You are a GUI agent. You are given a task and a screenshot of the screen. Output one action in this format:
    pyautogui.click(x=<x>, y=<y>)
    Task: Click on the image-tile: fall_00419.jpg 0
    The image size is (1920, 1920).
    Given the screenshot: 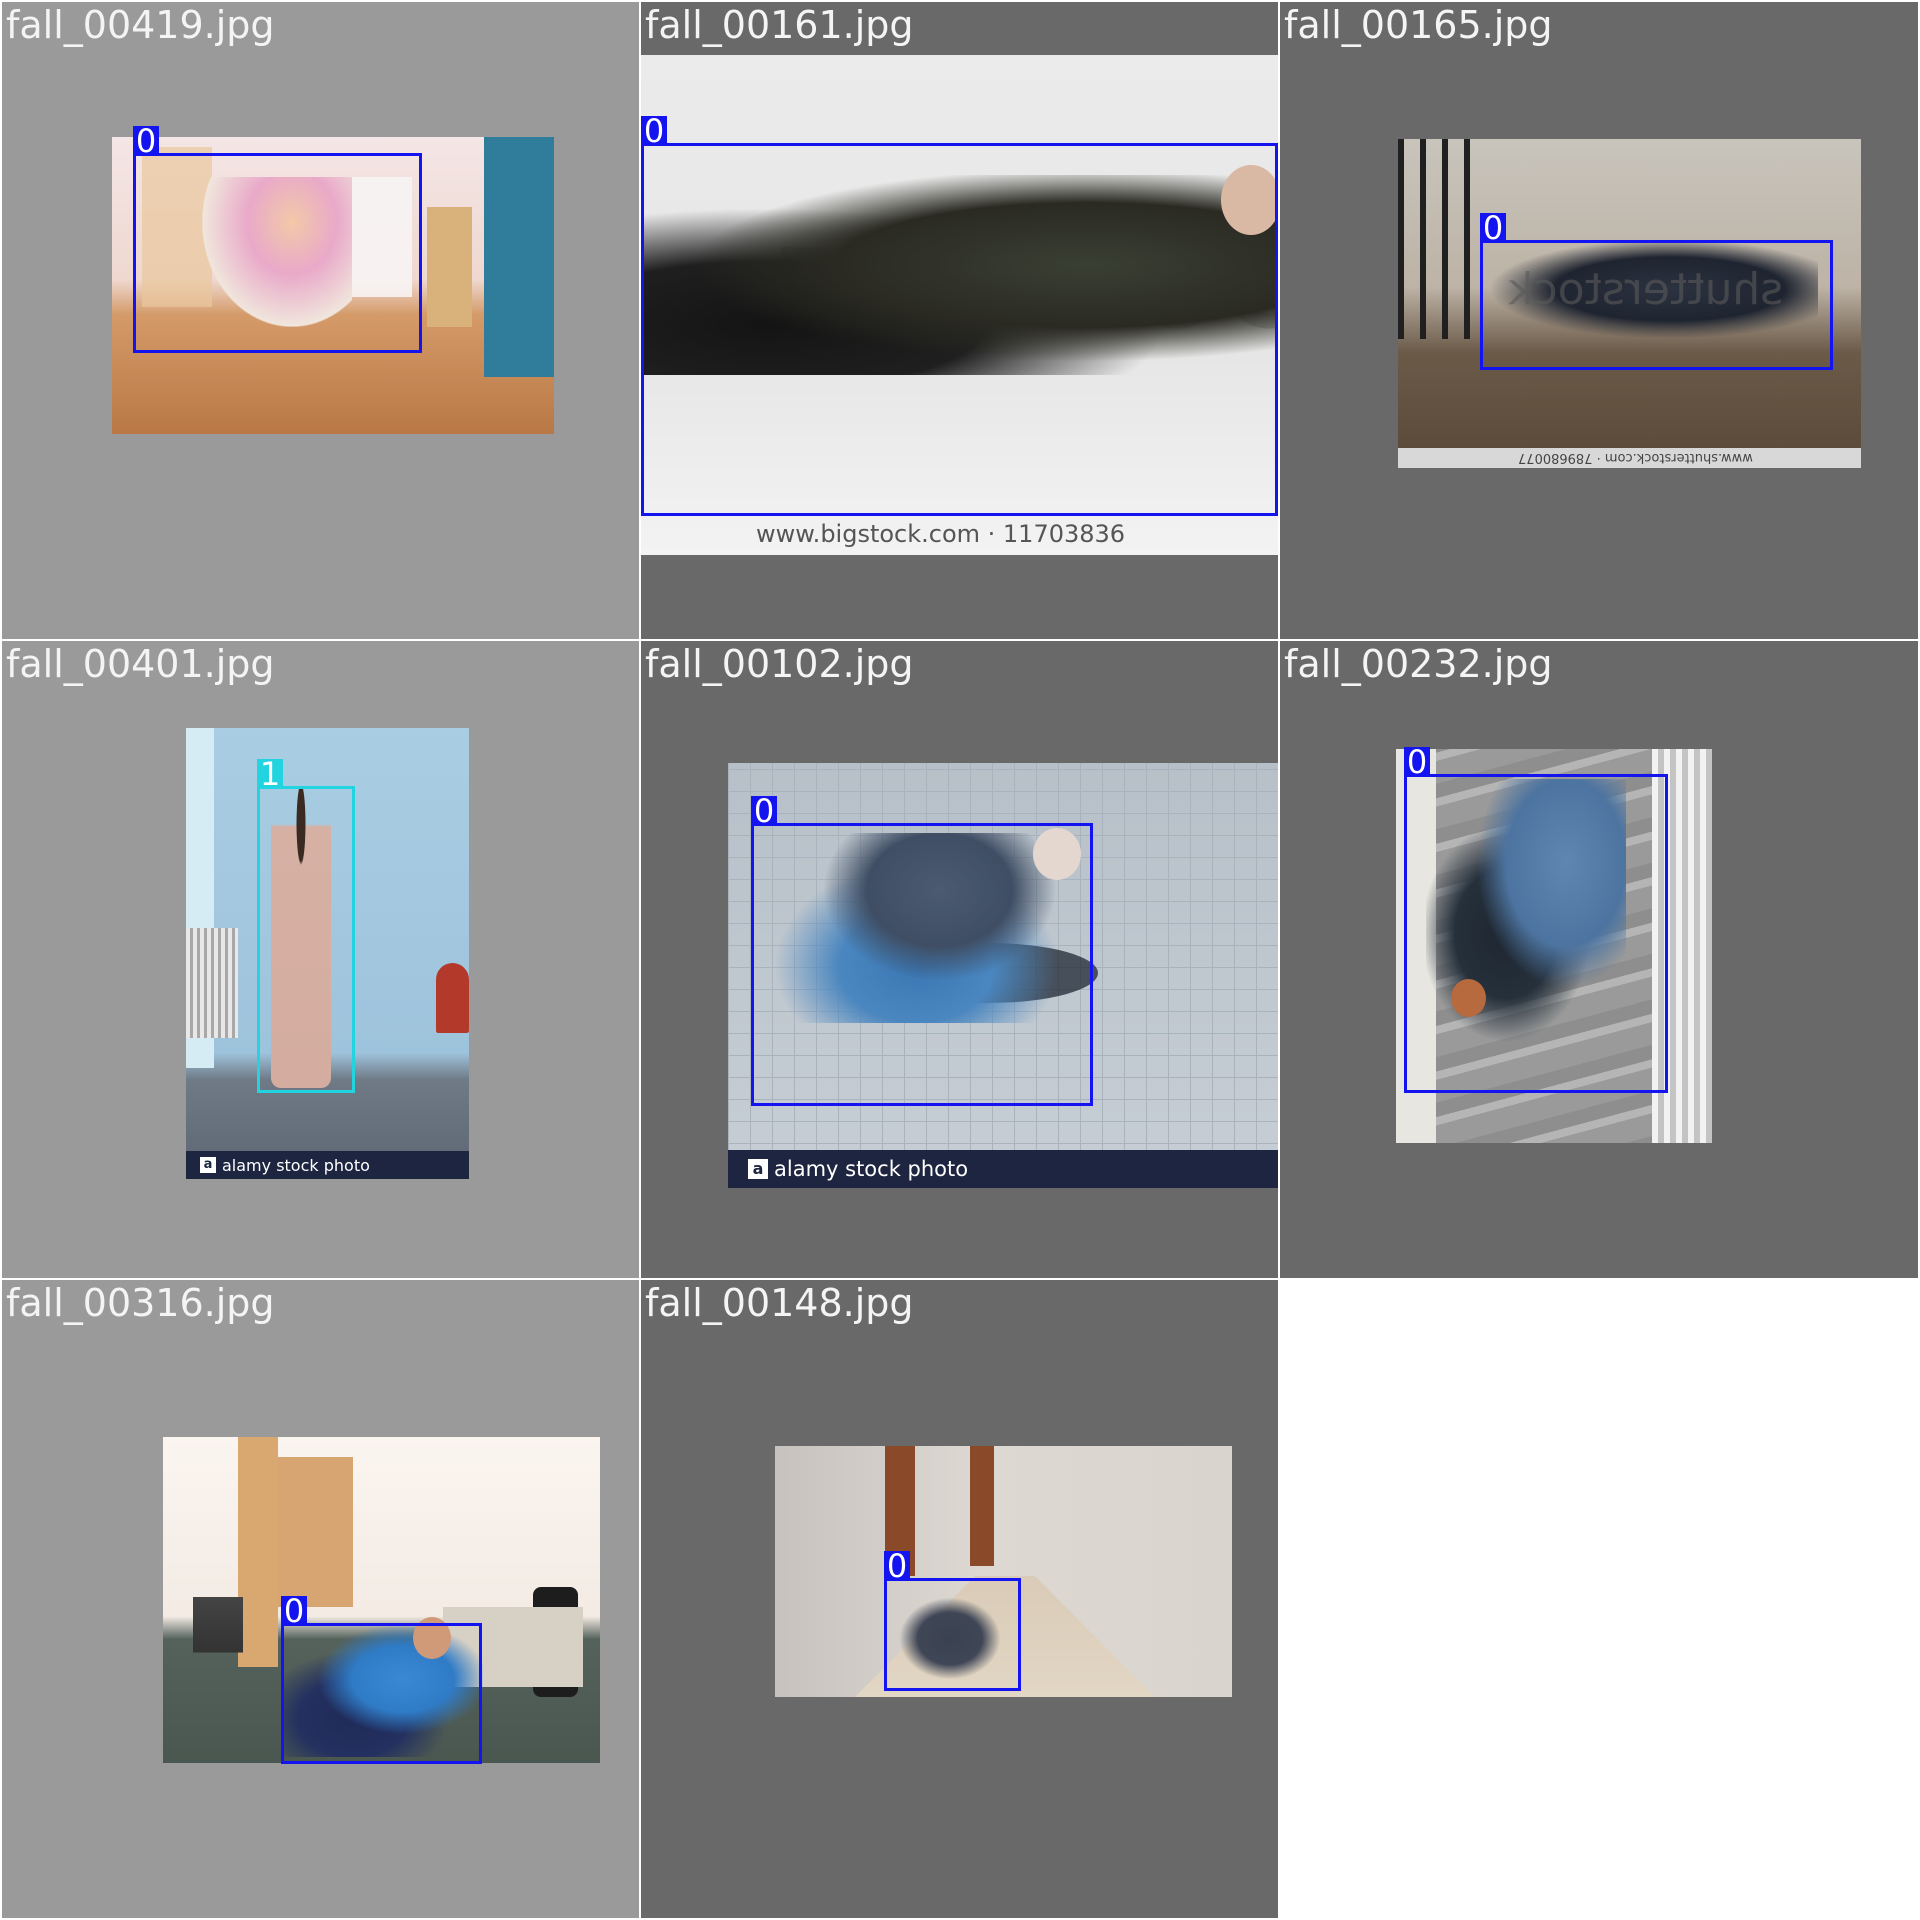 What is the action you would take?
    pyautogui.click(x=320, y=320)
    